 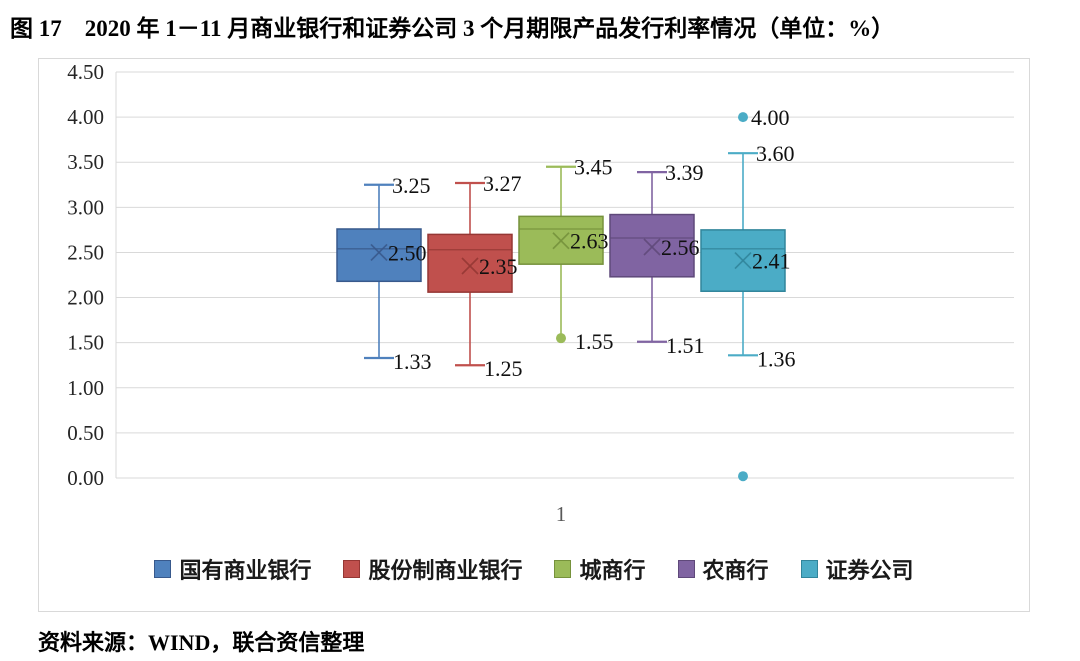 What do you see at coordinates (245, 570) in the screenshot?
I see `legend-label-0: 国有商业银行` at bounding box center [245, 570].